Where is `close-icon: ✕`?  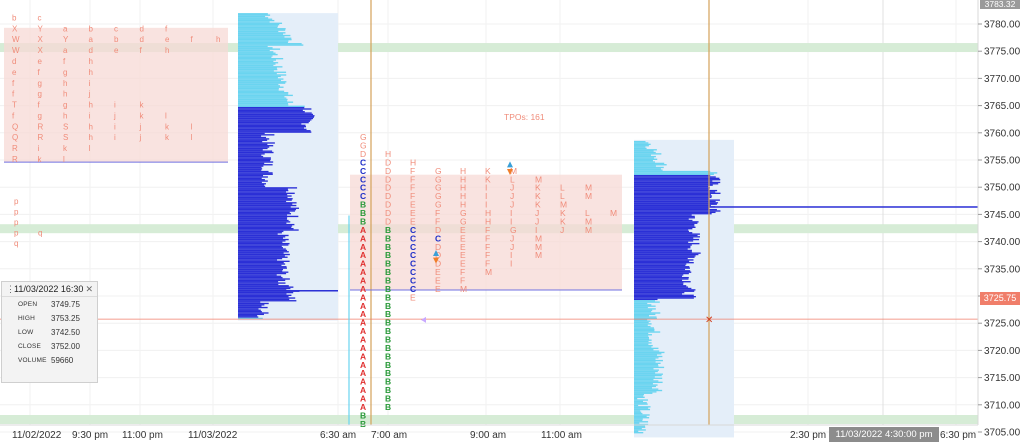
close-icon: ✕ is located at coordinates (89, 288).